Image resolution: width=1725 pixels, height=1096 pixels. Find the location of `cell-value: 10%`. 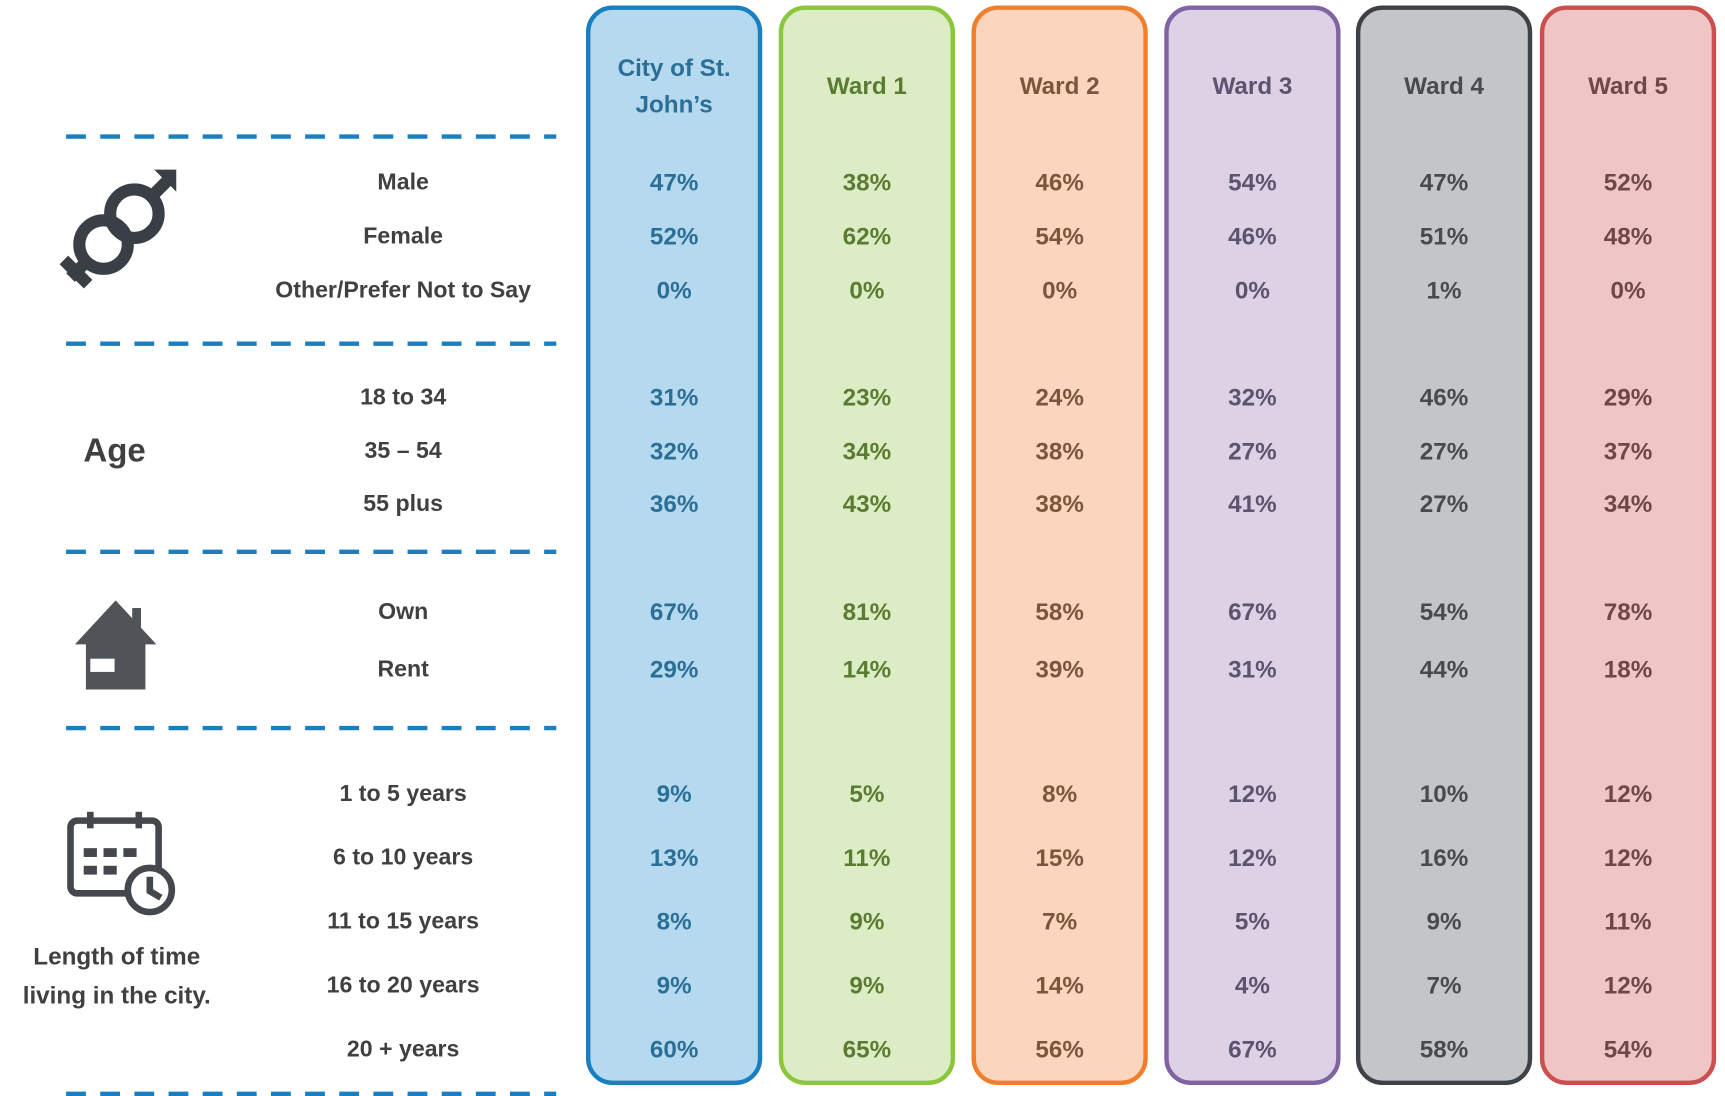

cell-value: 10% is located at coordinates (1444, 793).